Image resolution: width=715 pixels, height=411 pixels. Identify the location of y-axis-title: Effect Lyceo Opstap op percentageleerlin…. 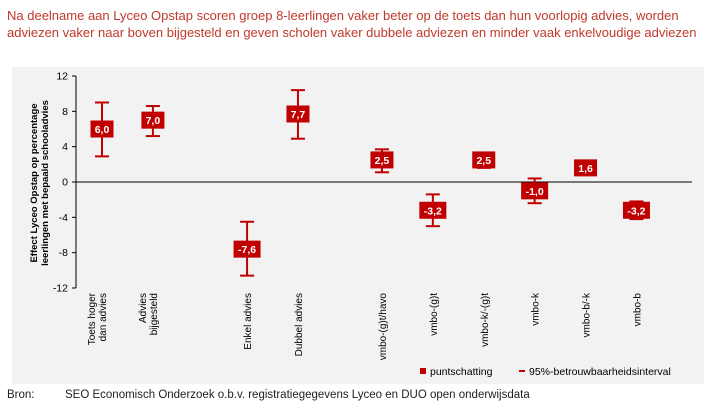
(40, 183).